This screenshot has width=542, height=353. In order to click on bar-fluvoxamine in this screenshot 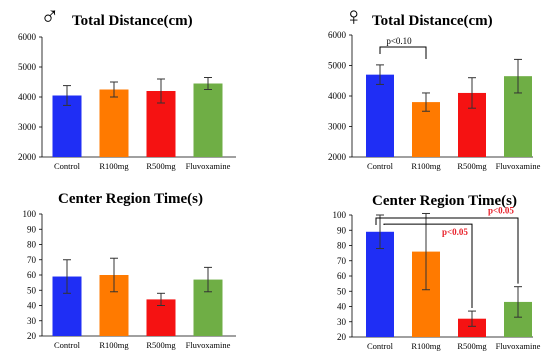, I will do `click(208, 120)`.